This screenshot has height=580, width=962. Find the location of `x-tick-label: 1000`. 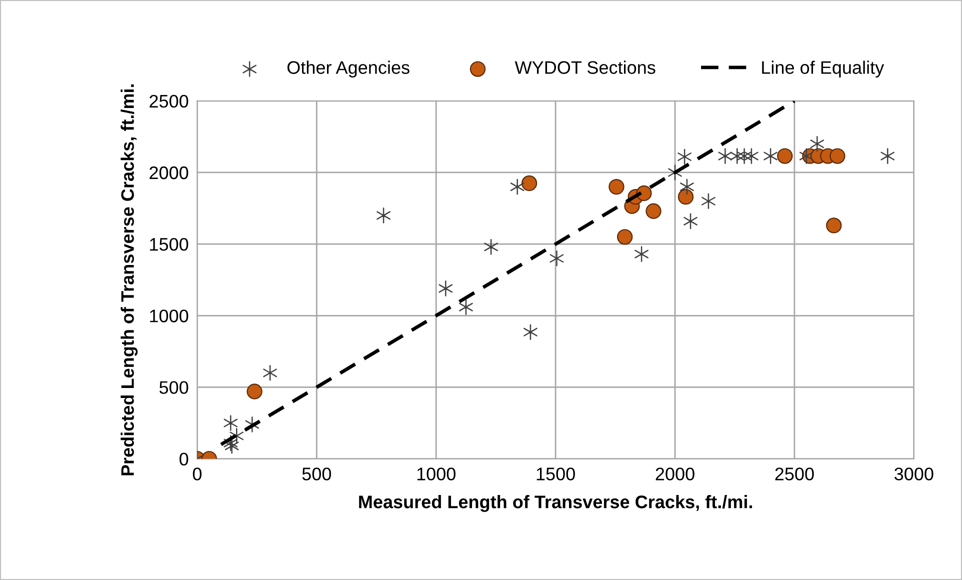

x-tick-label: 1000 is located at coordinates (436, 474).